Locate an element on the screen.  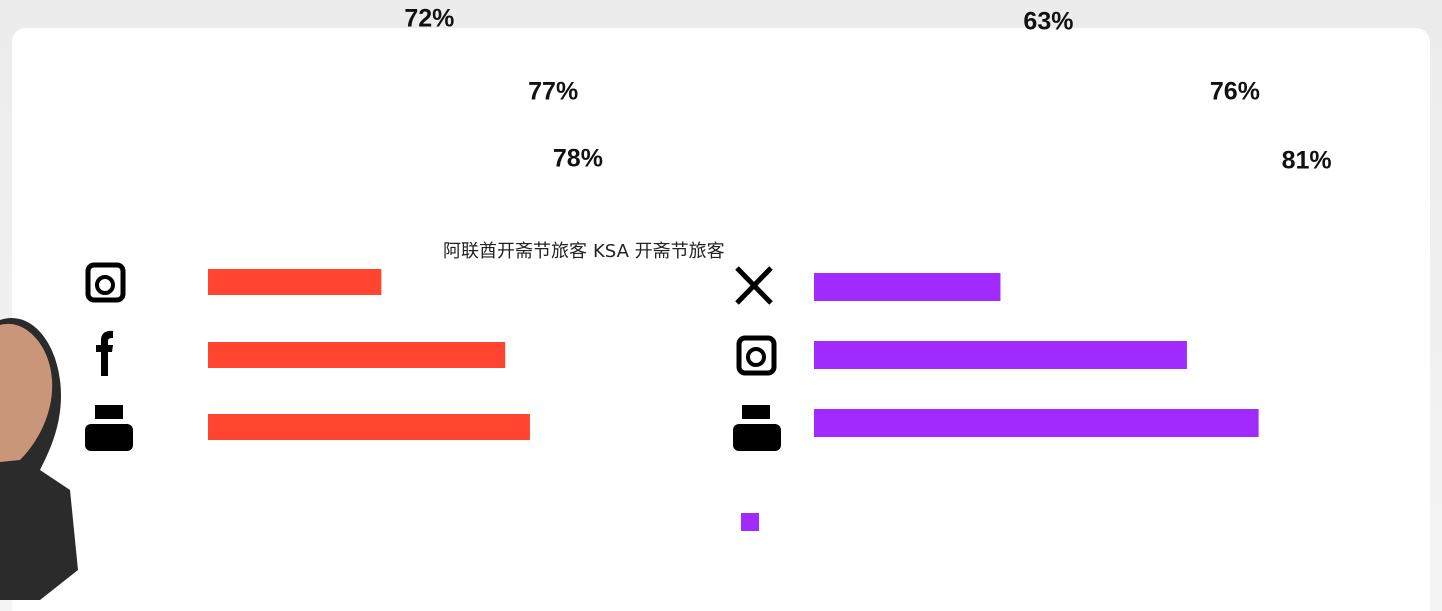
facebook-icon is located at coordinates (104, 353).